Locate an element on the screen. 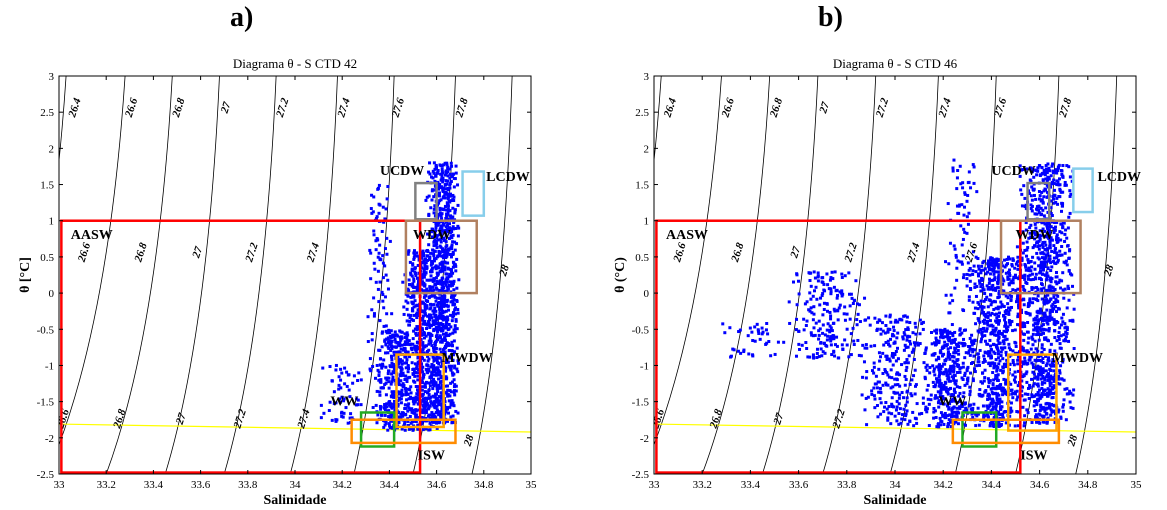 Image resolution: width=1167 pixels, height=510 pixels. isopycnal-label: 26.8 is located at coordinates (738, 252).